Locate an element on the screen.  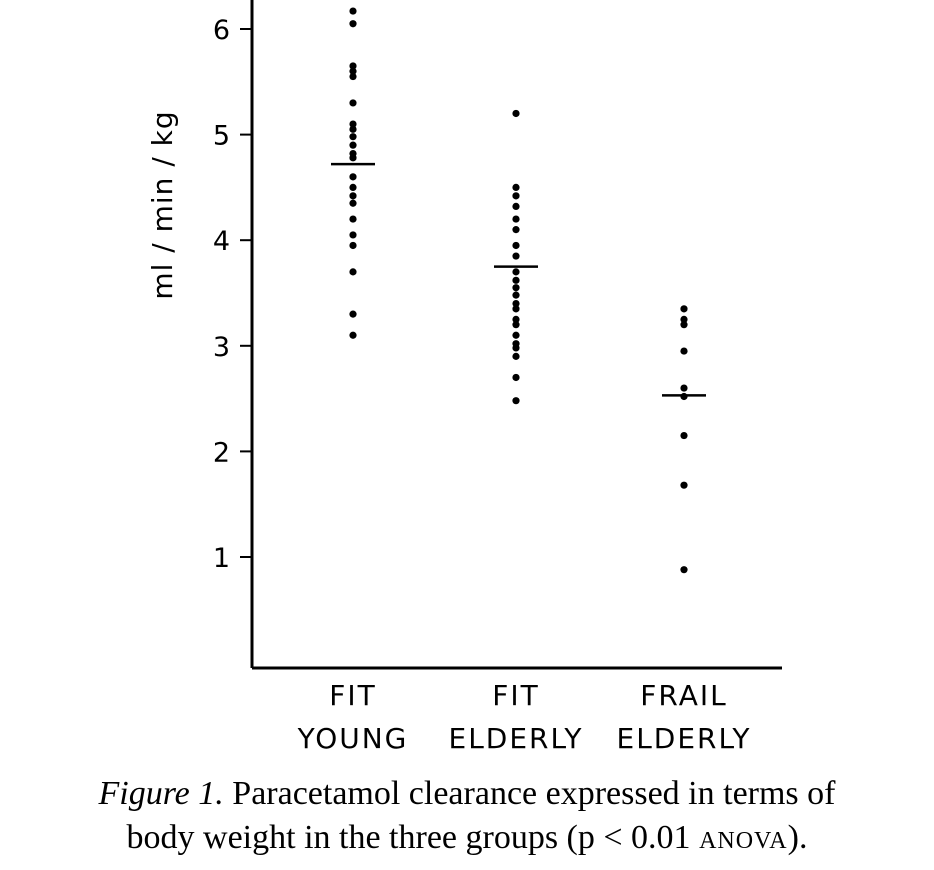
caption-text-3: ). is located at coordinates (797, 837).